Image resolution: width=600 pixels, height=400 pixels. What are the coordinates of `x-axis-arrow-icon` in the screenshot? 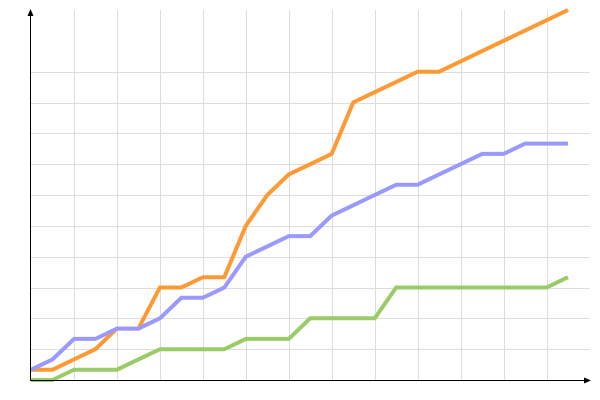 It's located at (587, 380).